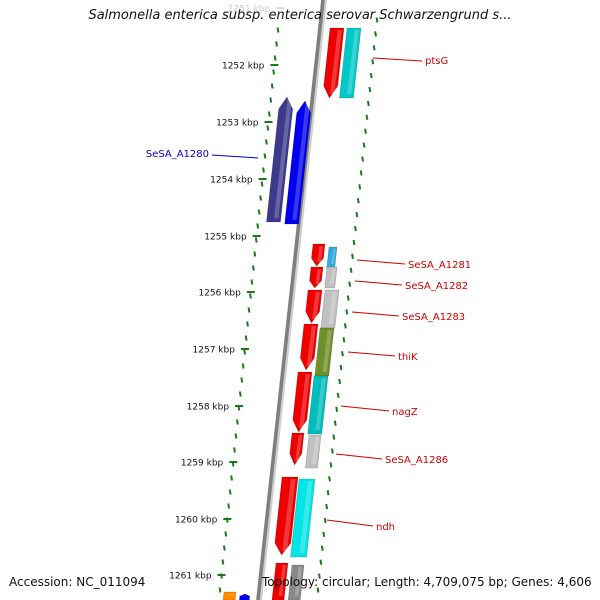 This screenshot has width=600, height=600. What do you see at coordinates (225, 238) in the screenshot?
I see `ruler-tick-label: 1255 kbp` at bounding box center [225, 238].